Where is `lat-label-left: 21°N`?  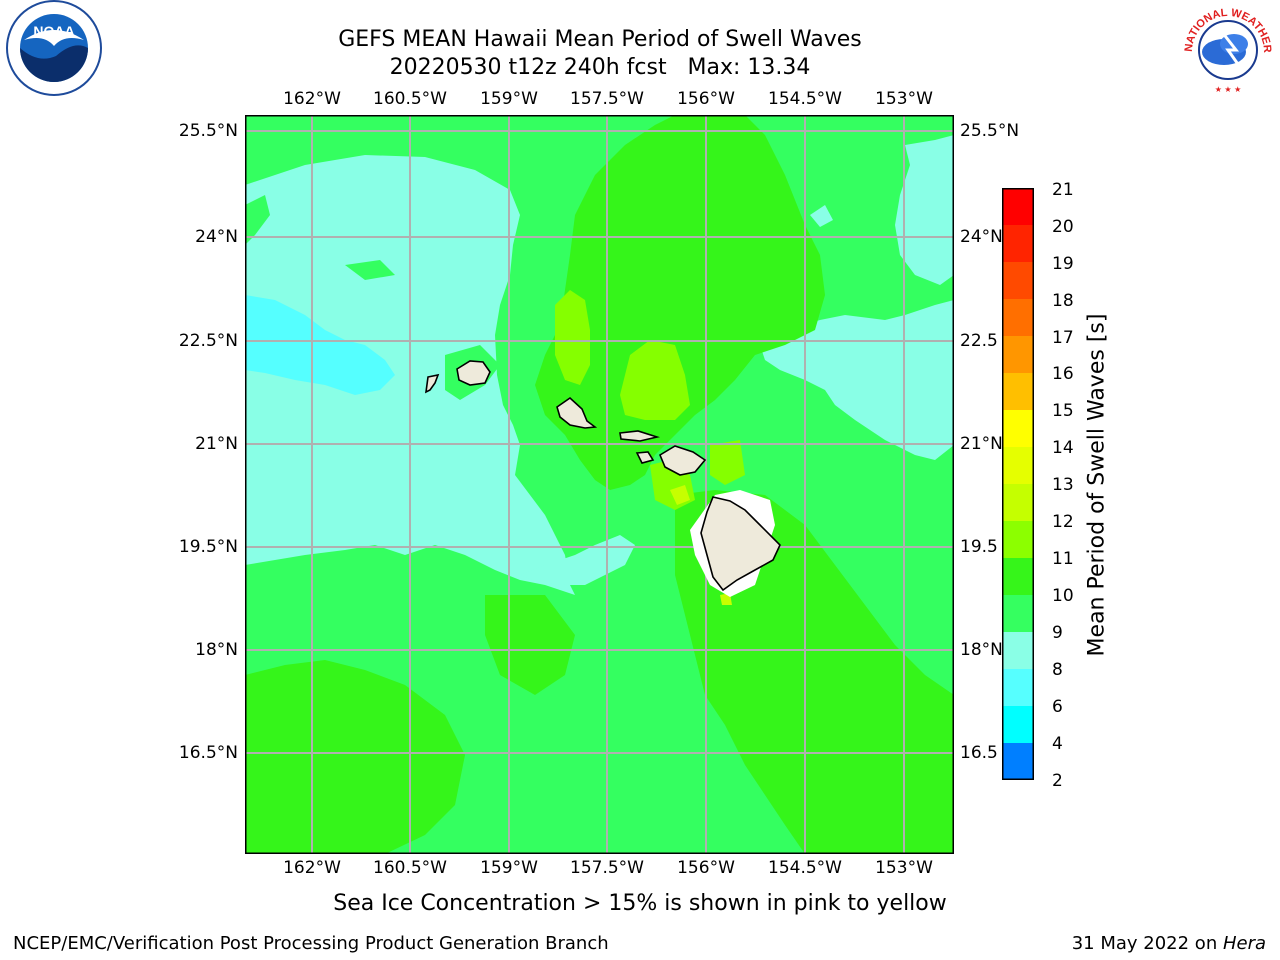 lat-label-left: 21°N is located at coordinates (216, 444).